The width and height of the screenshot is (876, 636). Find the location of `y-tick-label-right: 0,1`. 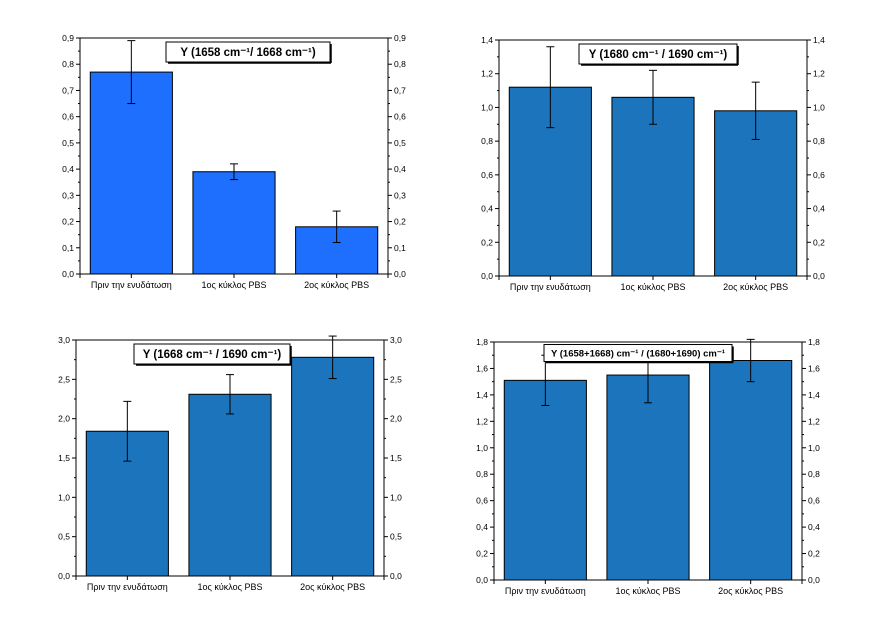

y-tick-label-right: 0,1 is located at coordinates (400, 248).